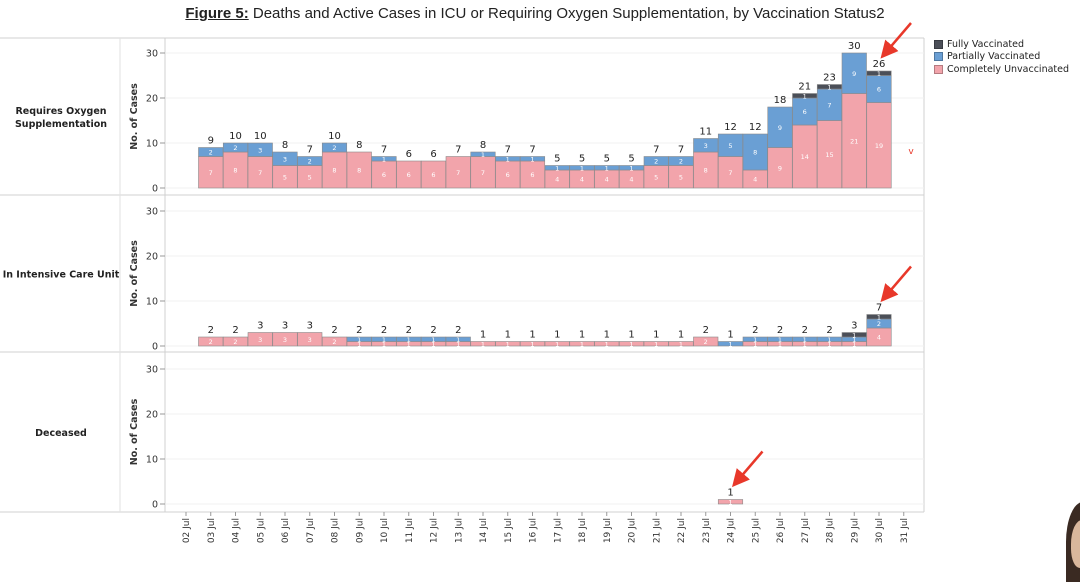  Describe the element at coordinates (806, 530) in the screenshot. I see `x-tick-label: 27 Jul` at that location.